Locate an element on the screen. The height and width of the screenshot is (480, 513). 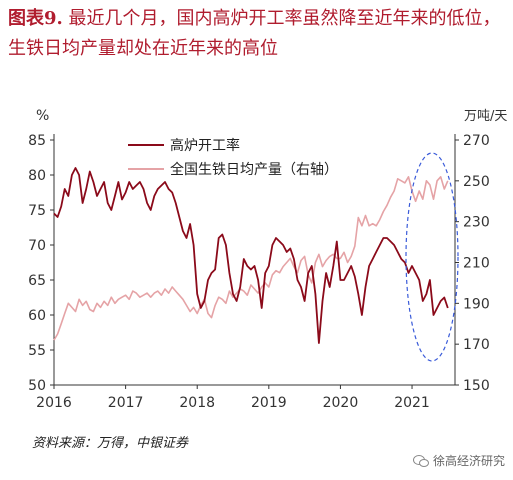
right-tick-label: 250 is located at coordinates (476, 182).